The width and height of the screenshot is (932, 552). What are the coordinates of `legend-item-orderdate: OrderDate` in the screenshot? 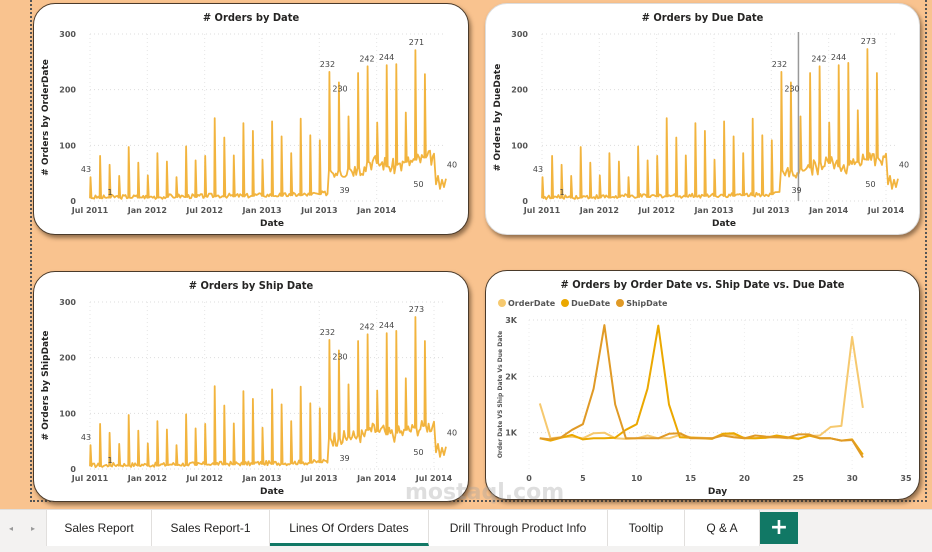 It's located at (526, 303).